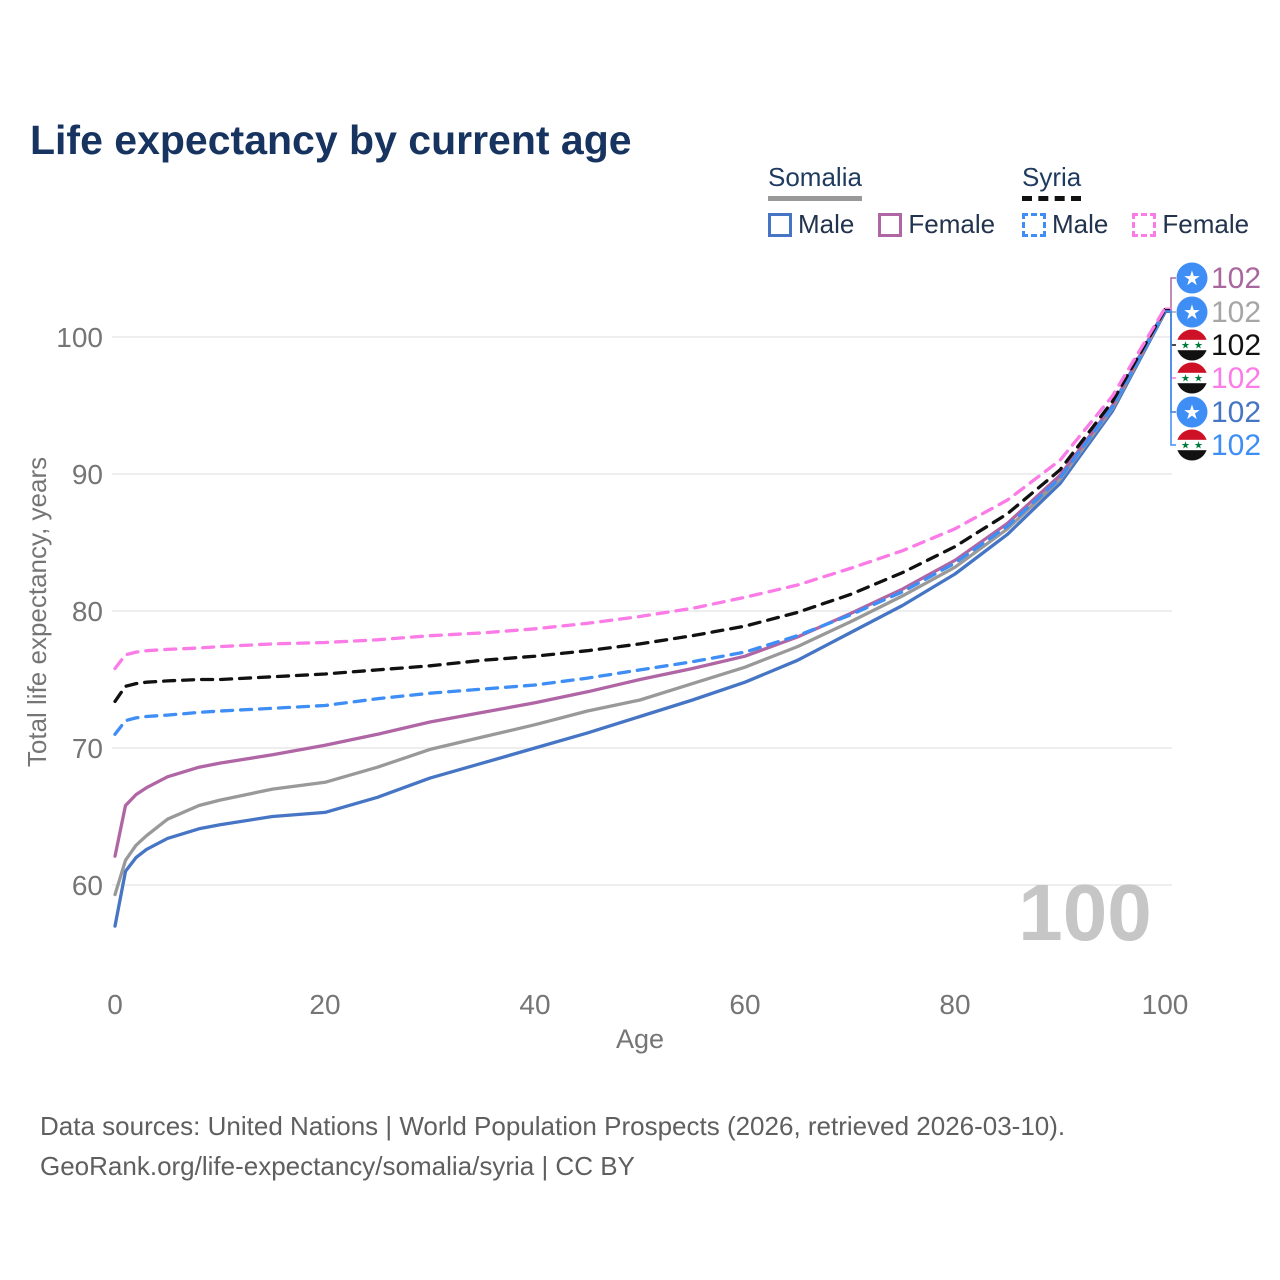 The width and height of the screenshot is (1280, 1280). What do you see at coordinates (640, 1039) in the screenshot?
I see `x-axis-title: Age` at bounding box center [640, 1039].